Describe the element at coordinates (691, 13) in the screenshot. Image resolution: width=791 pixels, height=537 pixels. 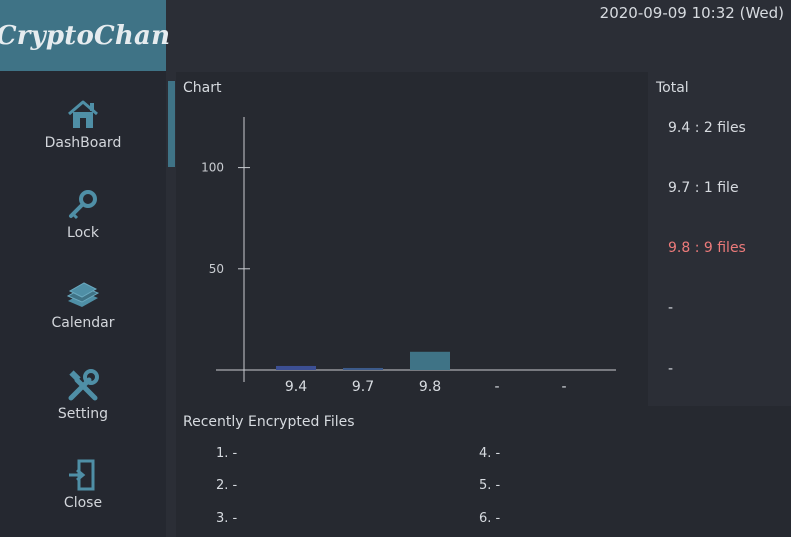
I see `datetime-display: 2020-09-09 10:32 (Wed)` at that location.